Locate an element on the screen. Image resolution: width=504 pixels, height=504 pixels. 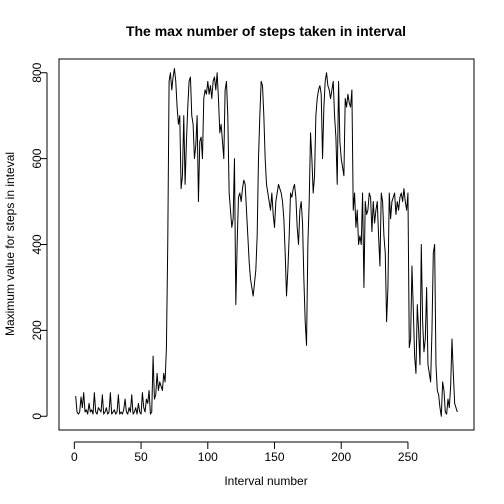
x-tick-label: 250 is located at coordinates (408, 457).